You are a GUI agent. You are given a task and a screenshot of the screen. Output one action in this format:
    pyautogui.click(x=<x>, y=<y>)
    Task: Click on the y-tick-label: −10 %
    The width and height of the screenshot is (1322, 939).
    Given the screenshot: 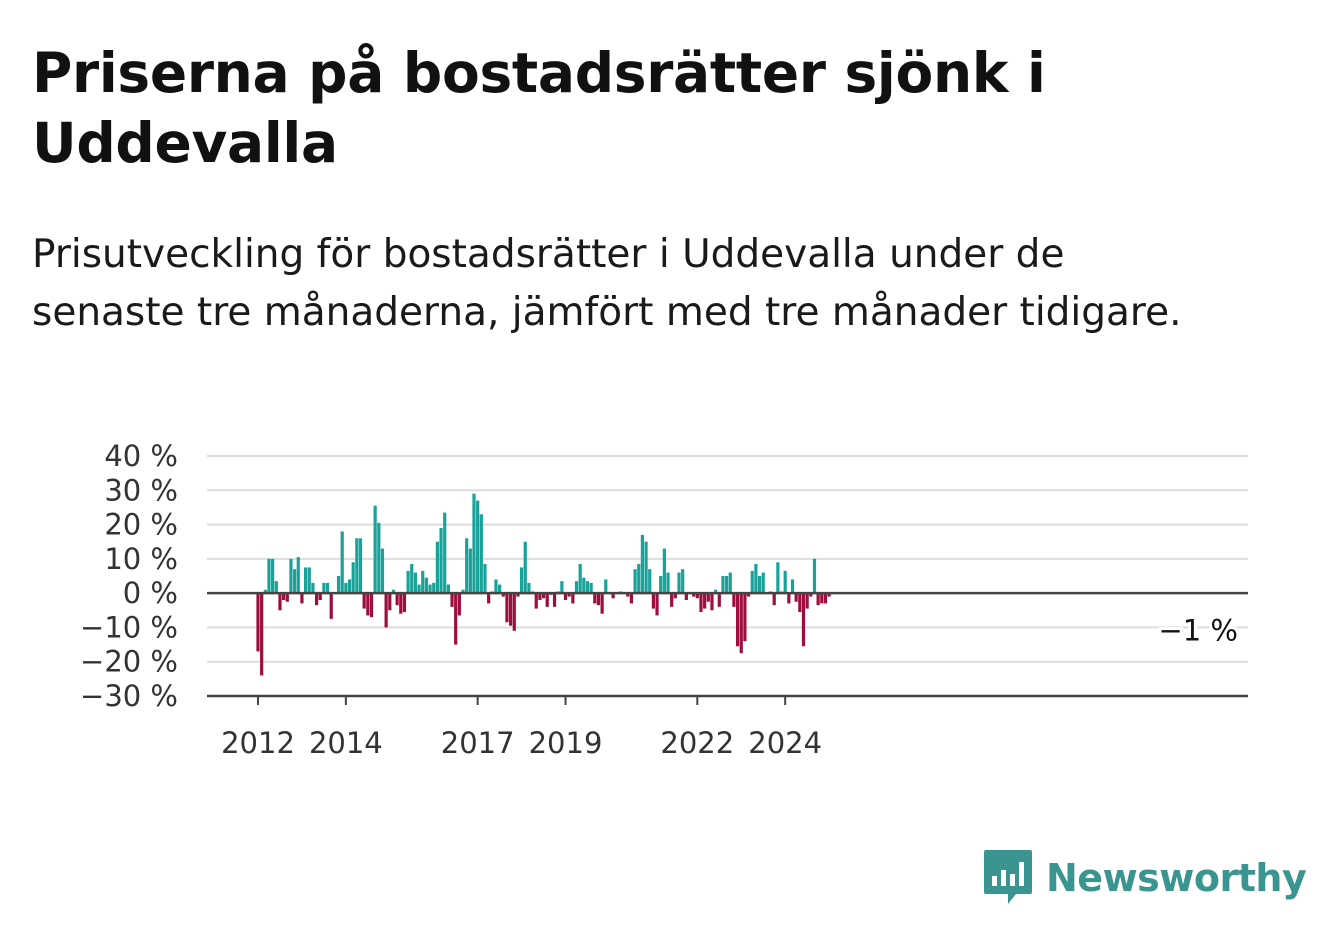 What is the action you would take?
    pyautogui.click(x=129, y=627)
    